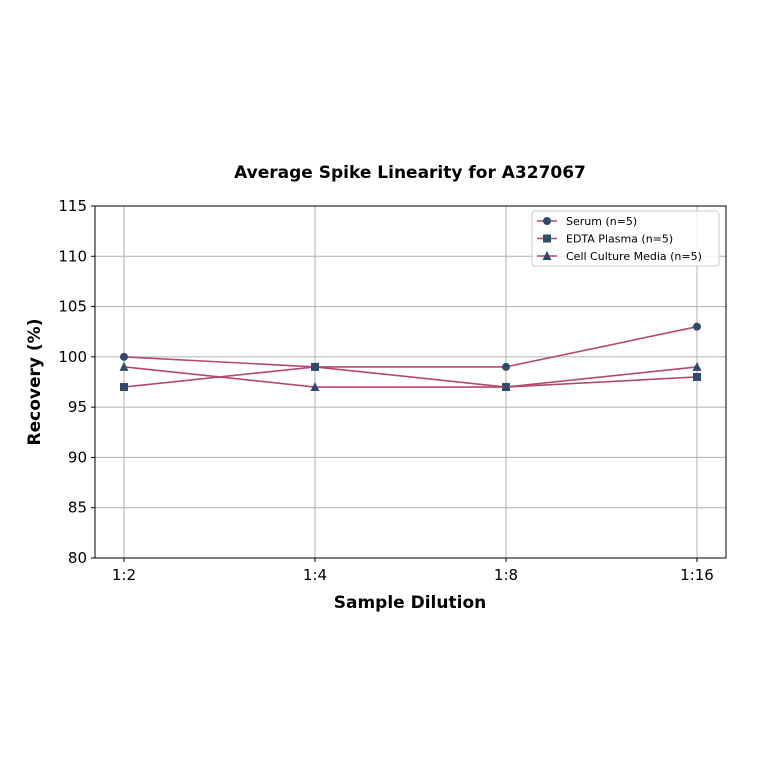 The height and width of the screenshot is (764, 764). Describe the element at coordinates (634, 256) in the screenshot. I see `legend-label: Cell Culture Media (n=5)` at that location.